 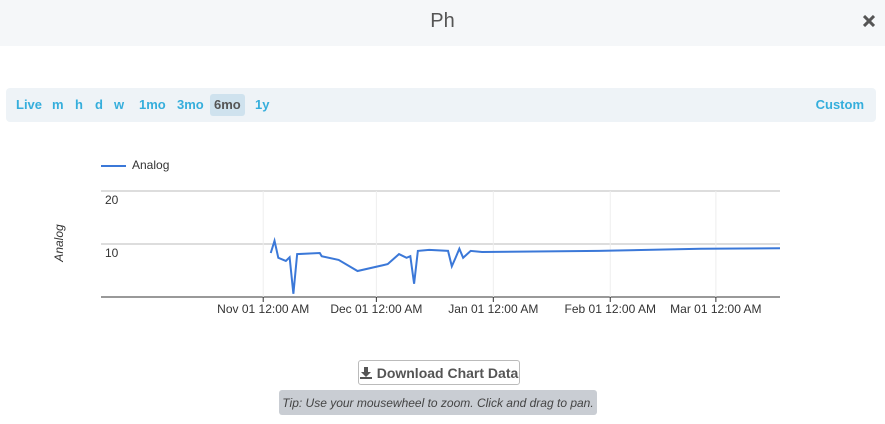 What do you see at coordinates (112, 200) in the screenshot?
I see `y-tick-label: 20` at bounding box center [112, 200].